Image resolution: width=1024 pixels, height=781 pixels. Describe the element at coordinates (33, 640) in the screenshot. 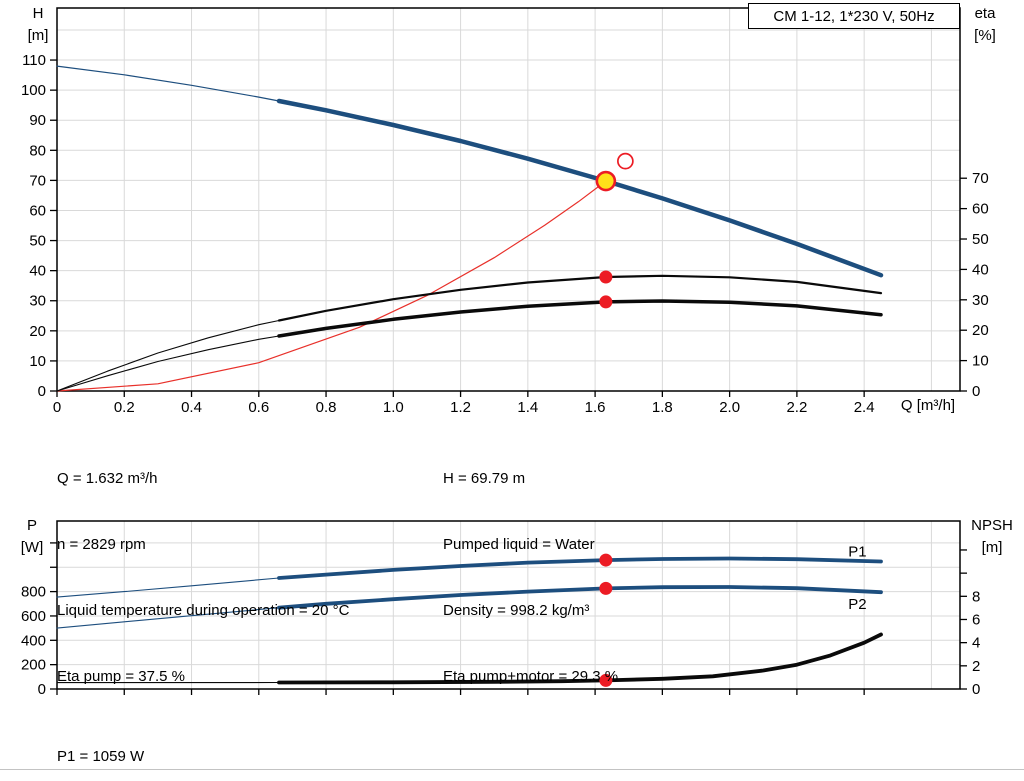

I see `y-left-tick-label: 400` at that location.